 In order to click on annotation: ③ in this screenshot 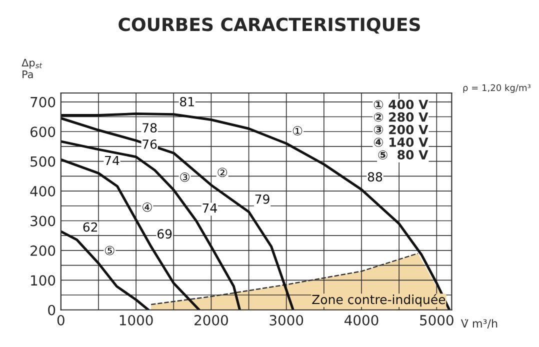, I will do `click(185, 177)`.